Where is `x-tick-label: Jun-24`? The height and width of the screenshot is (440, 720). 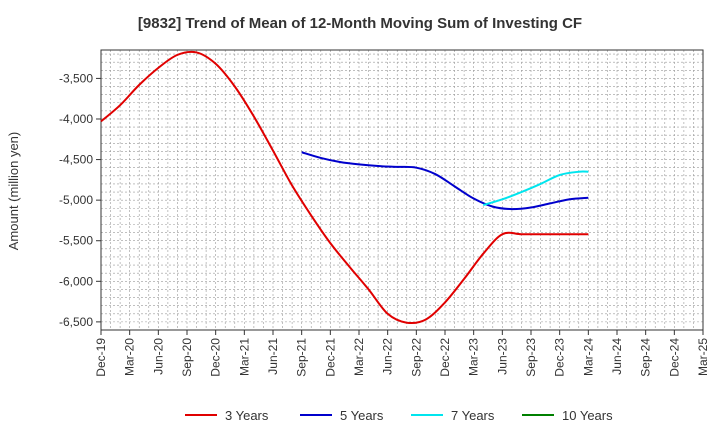 x-tick-label: Jun-24 is located at coordinates (617, 356).